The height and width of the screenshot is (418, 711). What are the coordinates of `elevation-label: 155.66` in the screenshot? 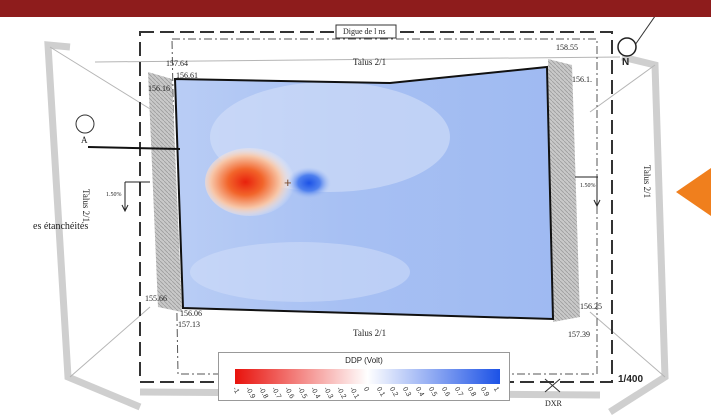 It's located at (156, 298).